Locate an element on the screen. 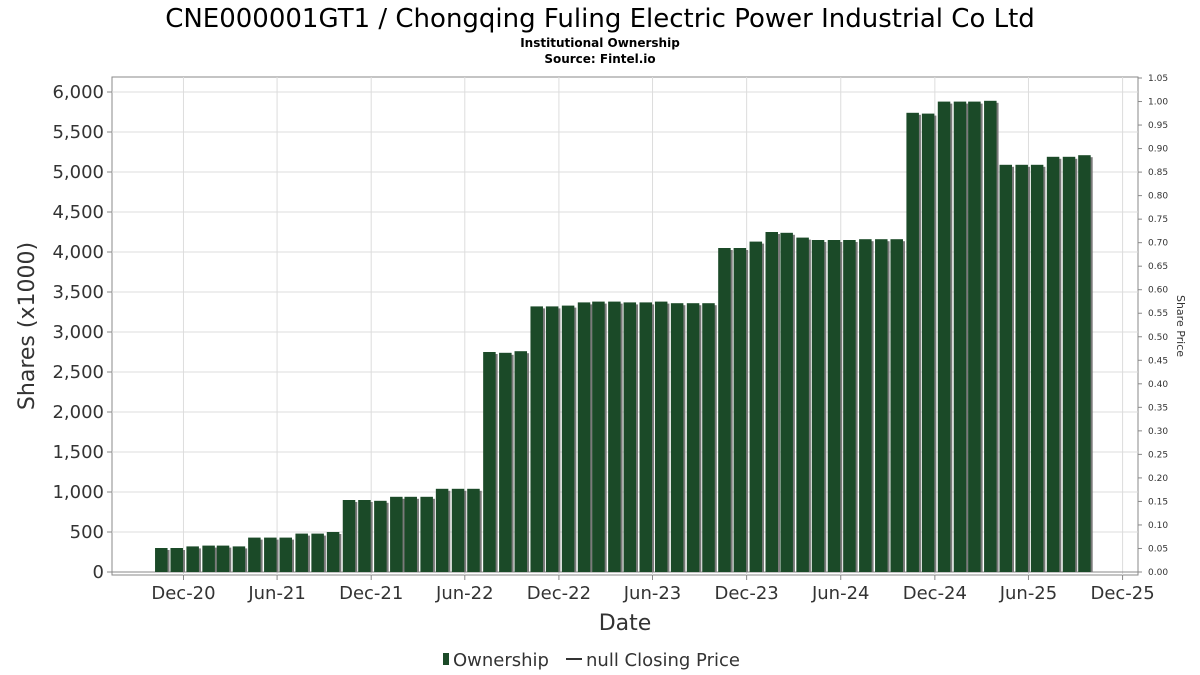  y2-axis-label: Share Price is located at coordinates (1180, 326).